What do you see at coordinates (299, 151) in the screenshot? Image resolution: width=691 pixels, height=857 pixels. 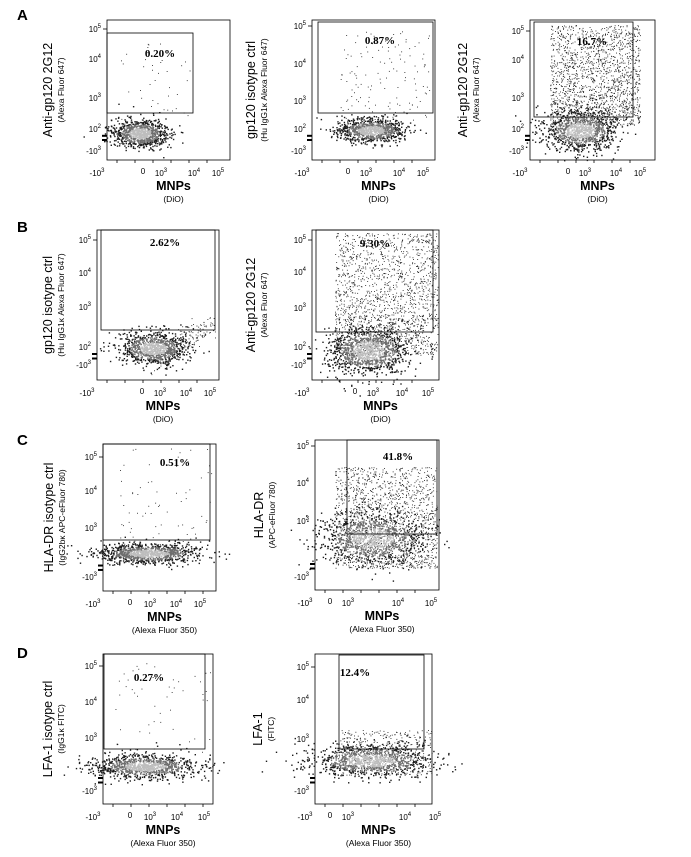 I see `y-tick-label: -103` at bounding box center [299, 151].